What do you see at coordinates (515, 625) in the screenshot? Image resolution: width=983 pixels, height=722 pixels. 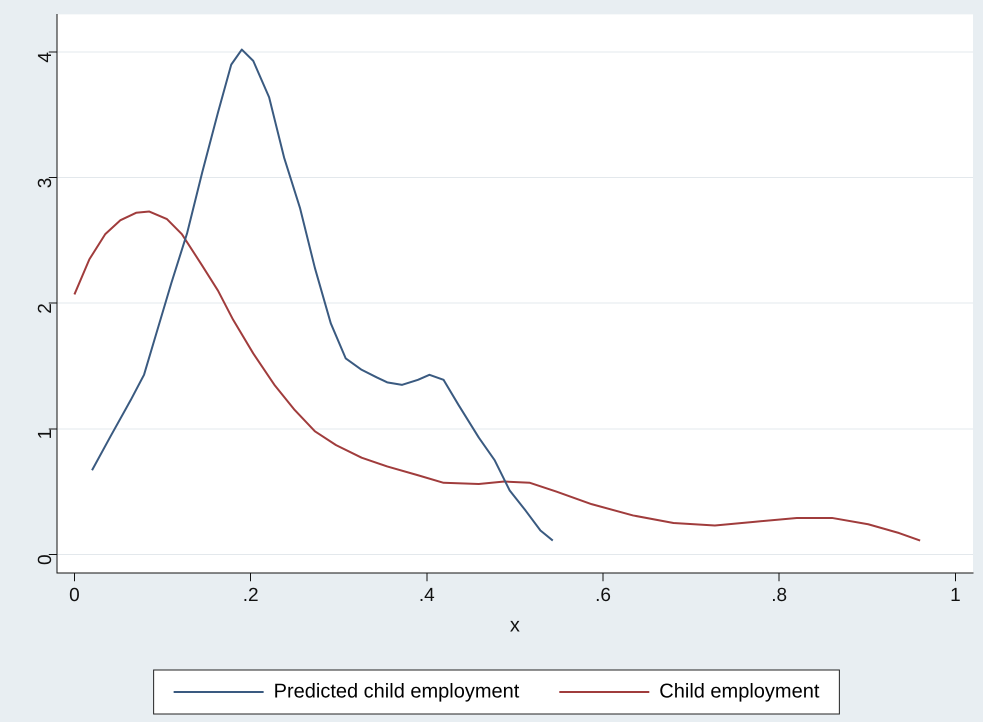 I see `x-axis-title: x` at bounding box center [515, 625].